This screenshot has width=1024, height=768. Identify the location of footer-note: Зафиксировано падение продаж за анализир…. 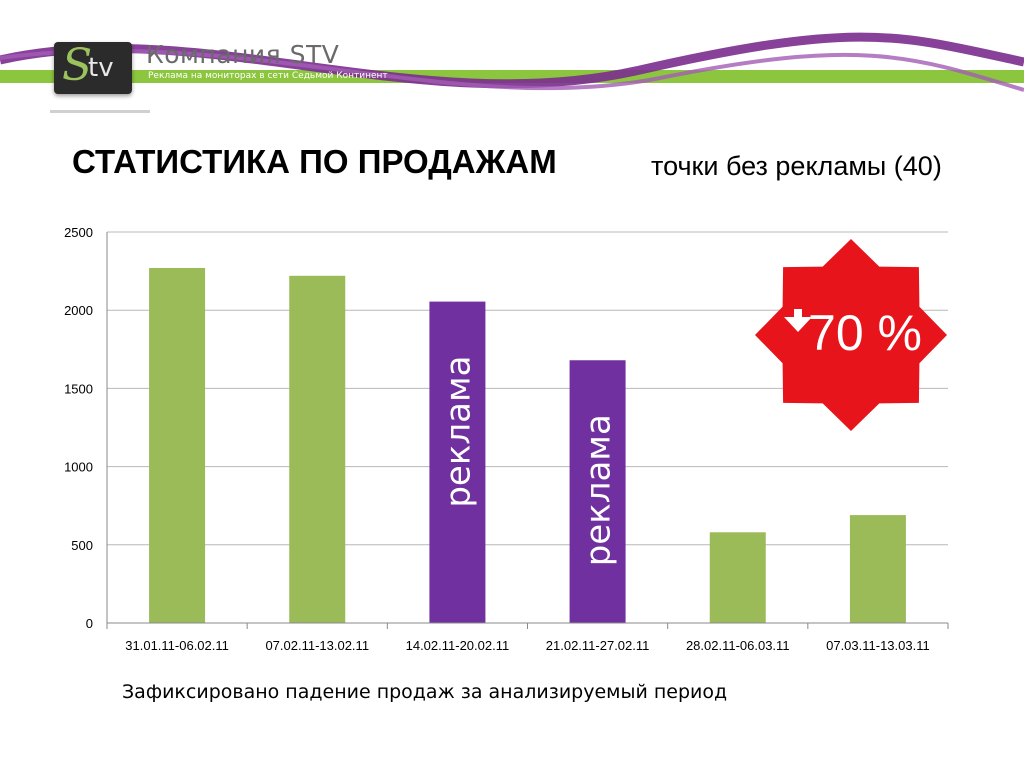
(425, 692).